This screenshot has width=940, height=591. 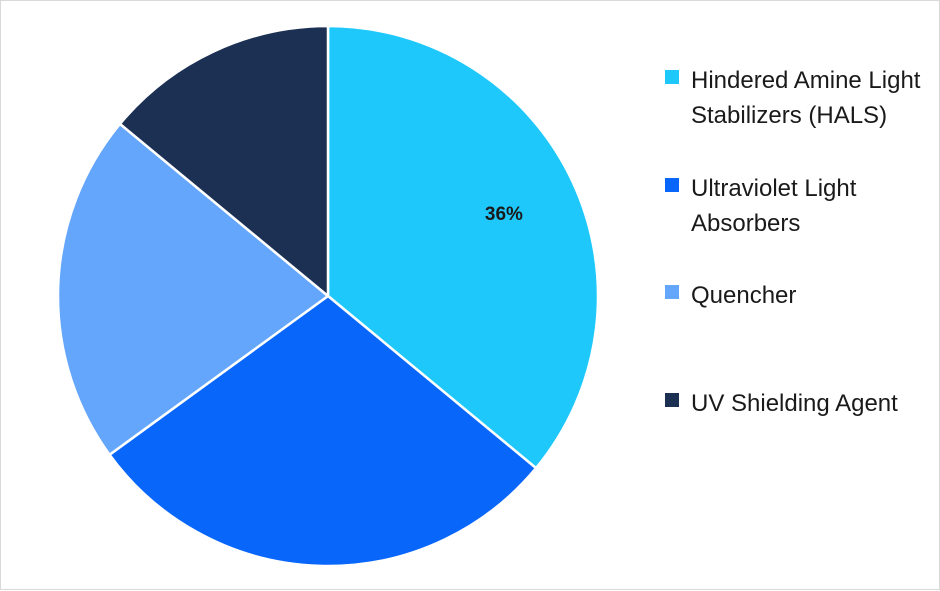 What do you see at coordinates (504, 214) in the screenshot?
I see `data-label-hals: 36%` at bounding box center [504, 214].